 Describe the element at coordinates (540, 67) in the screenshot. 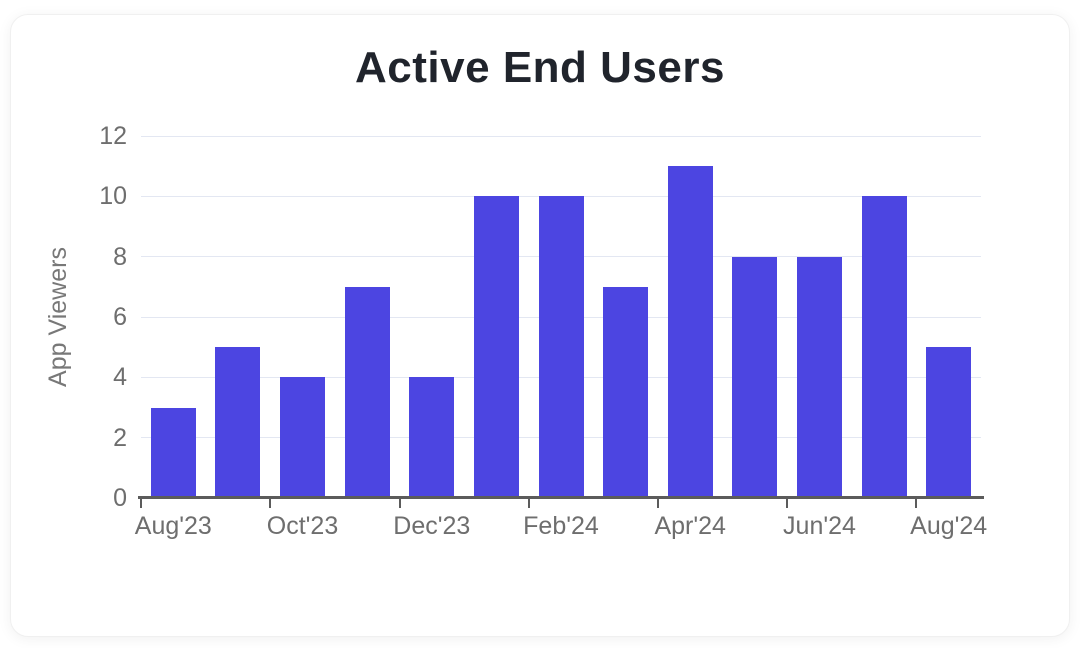

I see `chart-title: Active End Users` at that location.